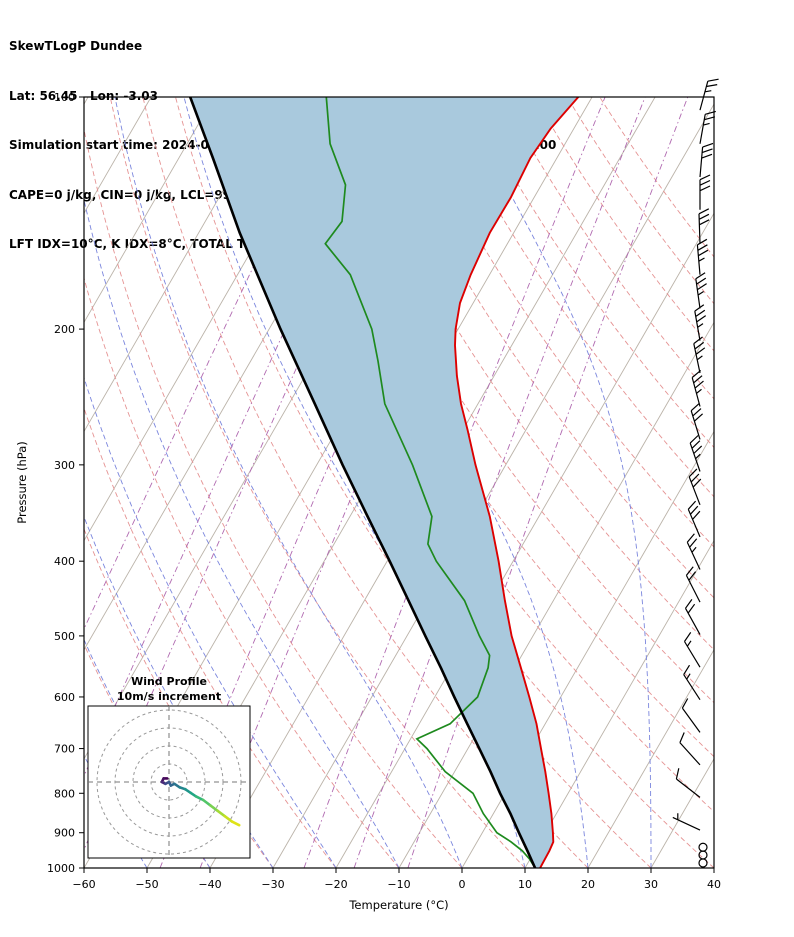  Describe the element at coordinates (83, 884) in the screenshot. I see `x-tick-label: −60` at that location.